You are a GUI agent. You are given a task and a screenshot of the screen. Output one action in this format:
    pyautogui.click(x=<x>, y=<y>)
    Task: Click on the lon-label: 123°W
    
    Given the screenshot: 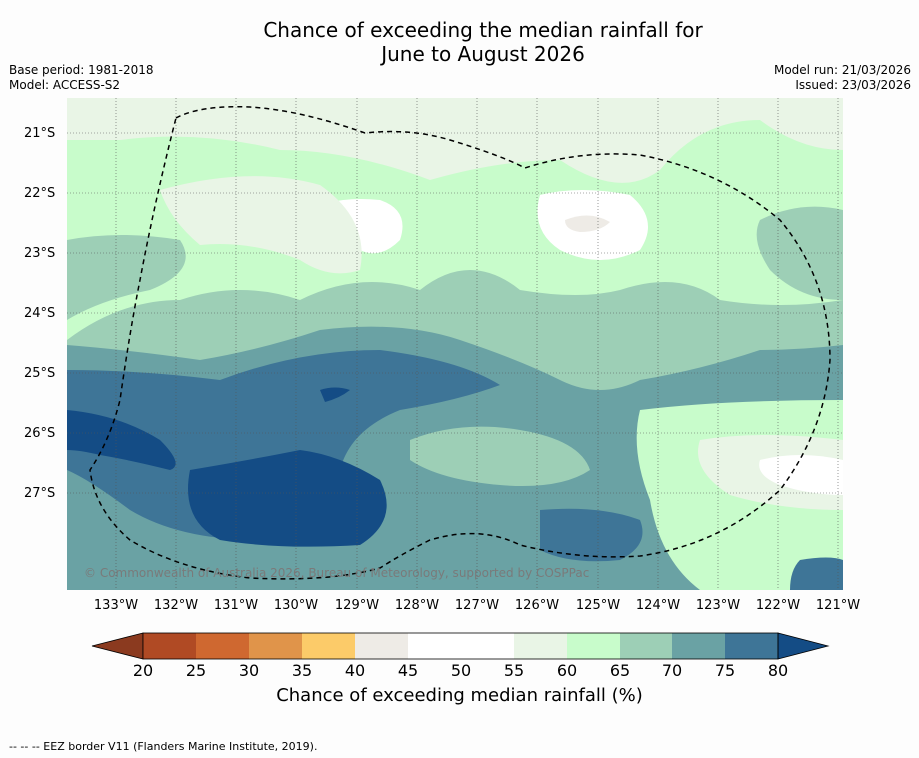 What is the action you would take?
    pyautogui.click(x=718, y=605)
    